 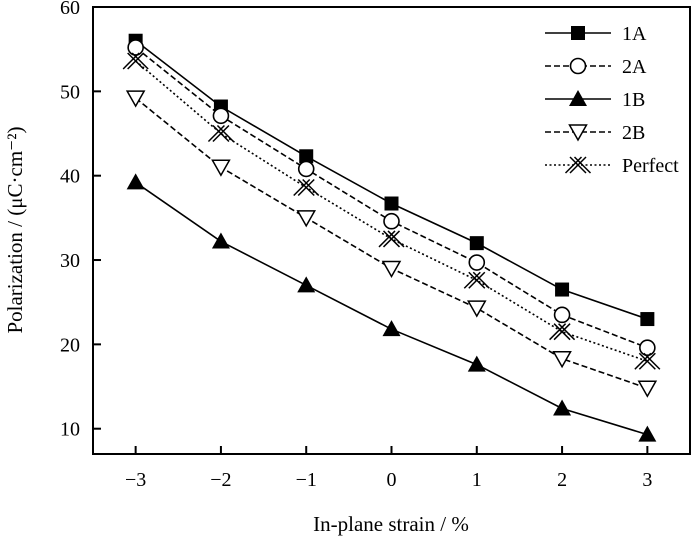 What do you see at coordinates (70, 92) in the screenshot?
I see `y-tick-label: 50` at bounding box center [70, 92].